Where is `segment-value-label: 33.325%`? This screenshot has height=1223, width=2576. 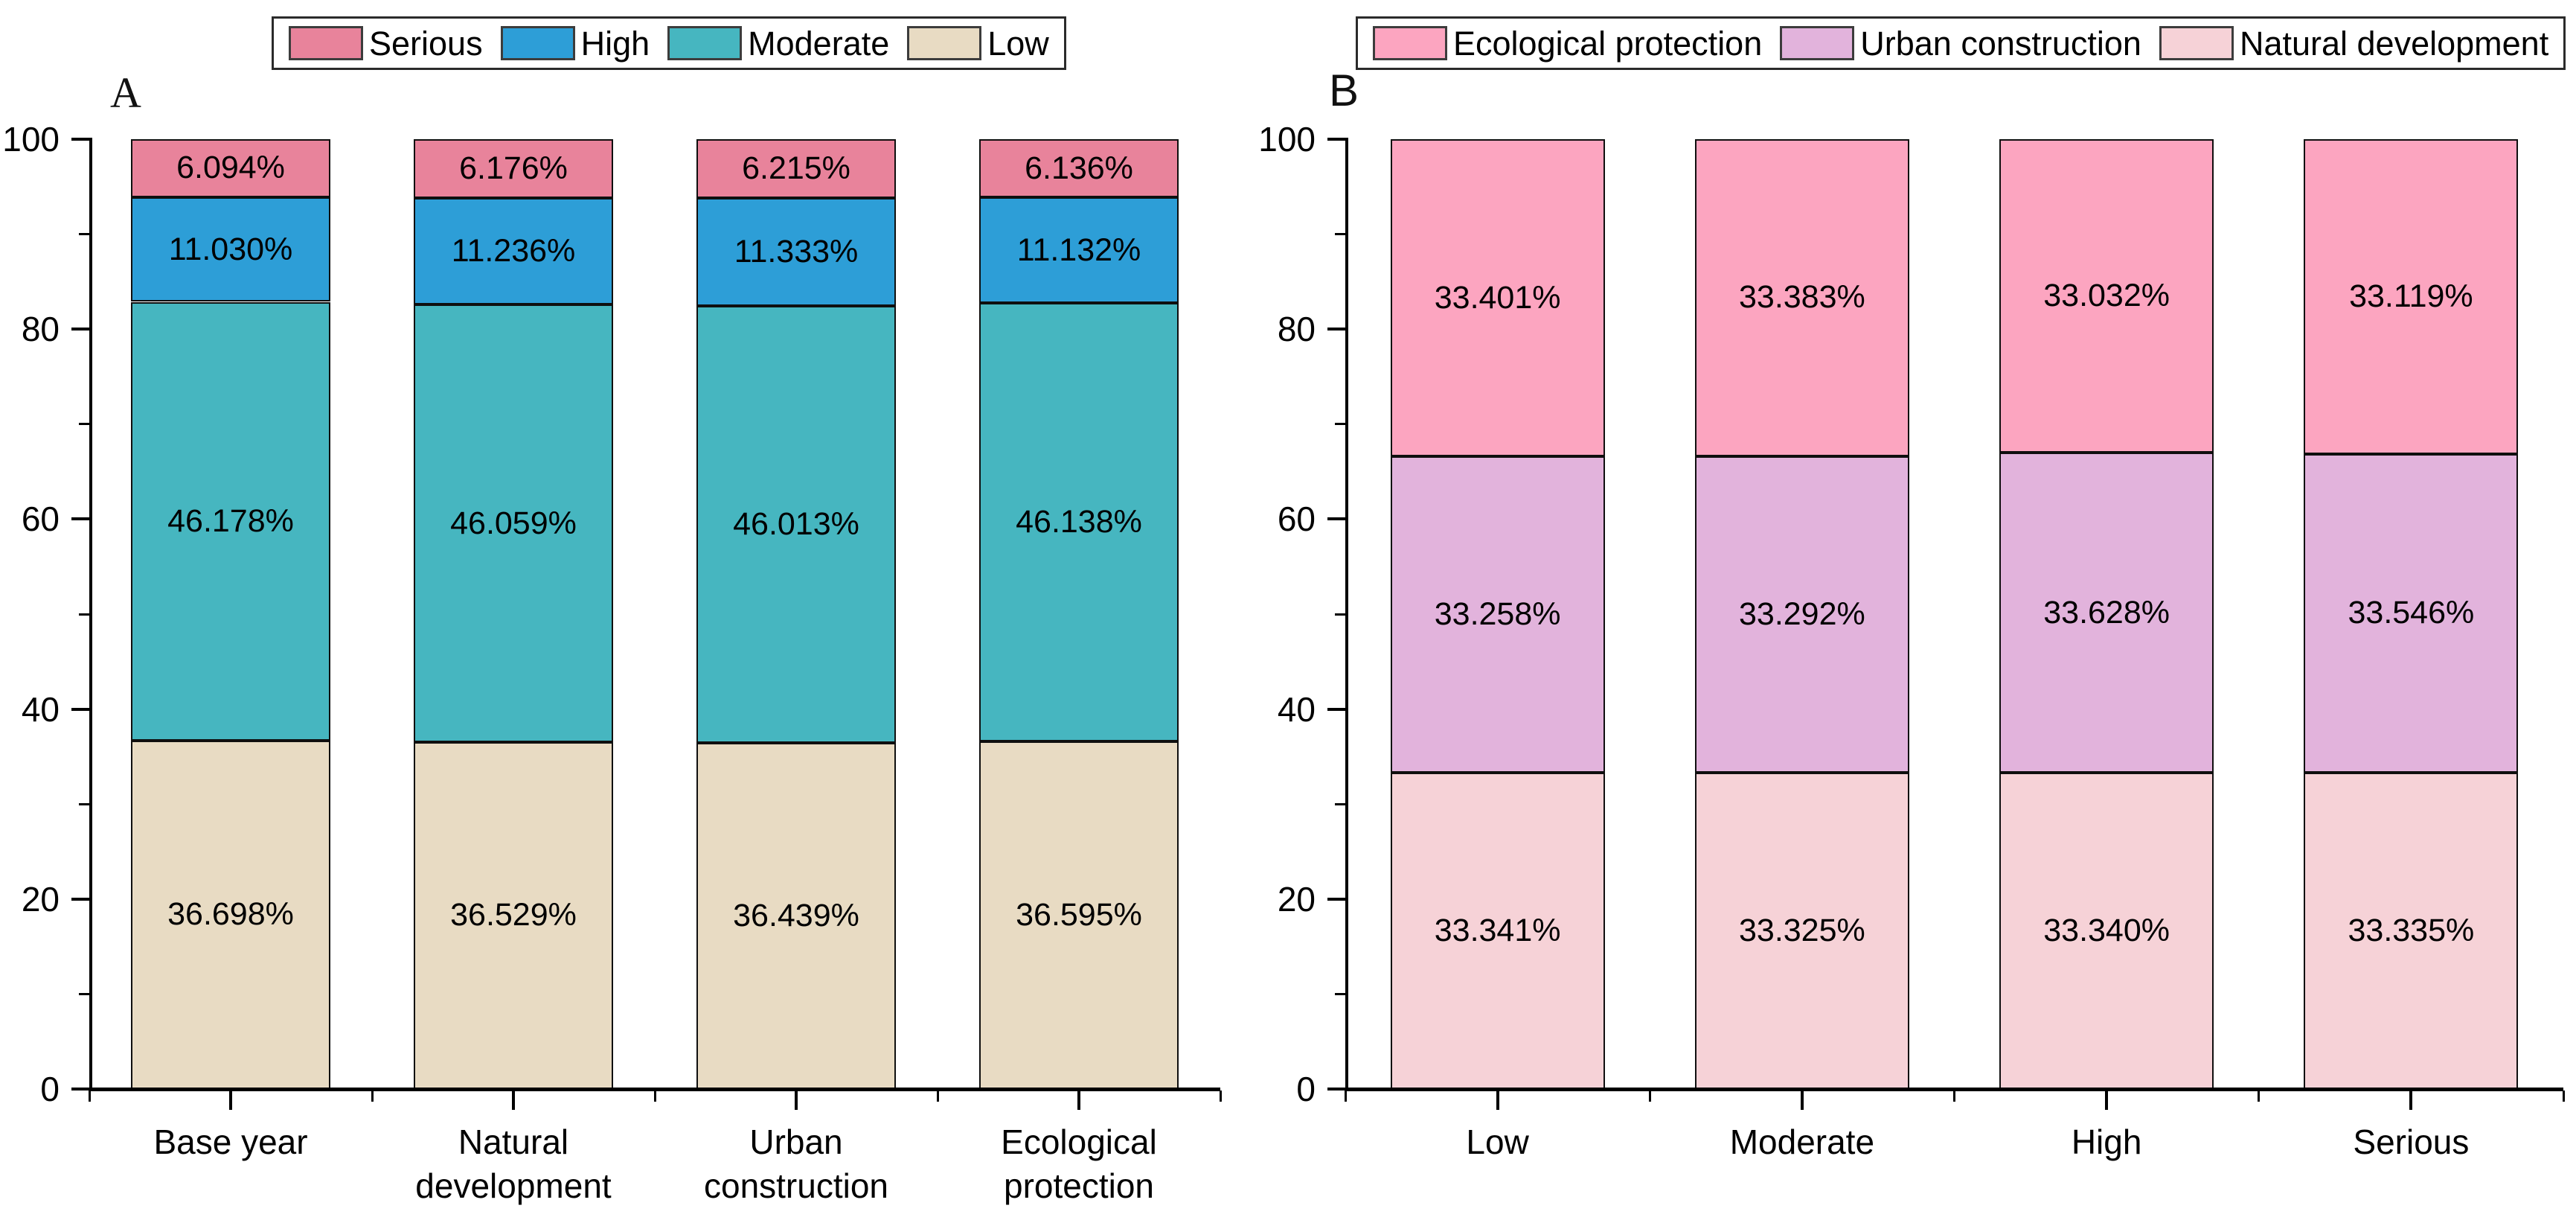
segment-value-label: 33.325% is located at coordinates (1802, 930).